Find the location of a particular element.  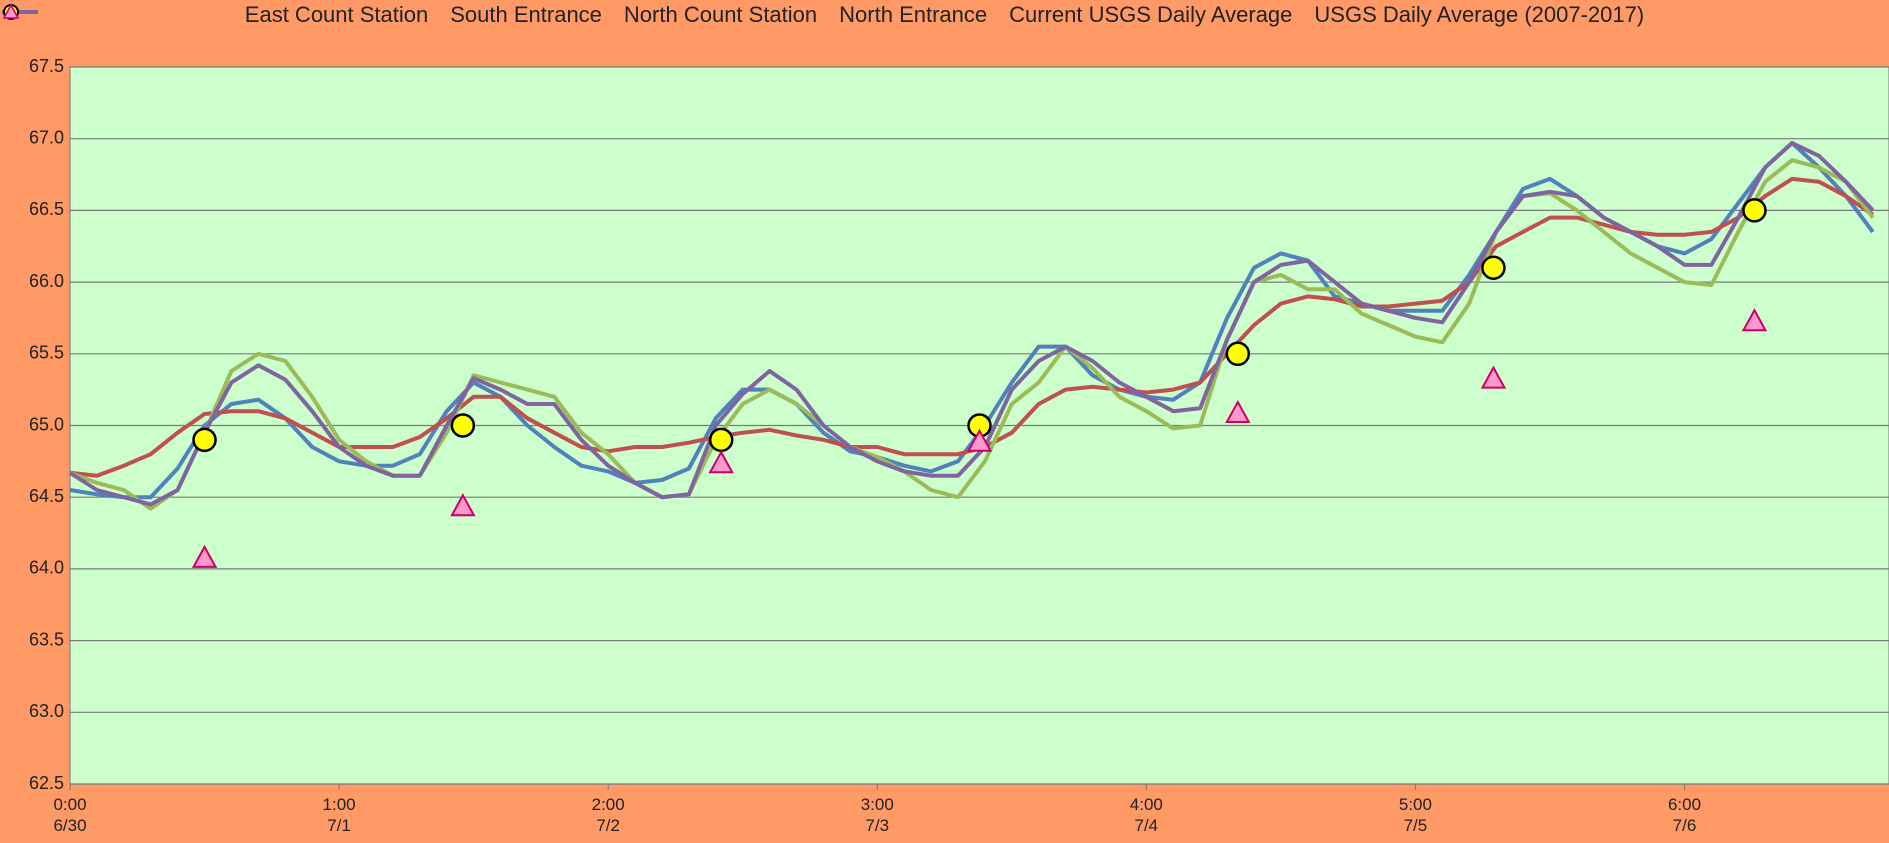

legend-item: North Count Station is located at coordinates (410, 15).